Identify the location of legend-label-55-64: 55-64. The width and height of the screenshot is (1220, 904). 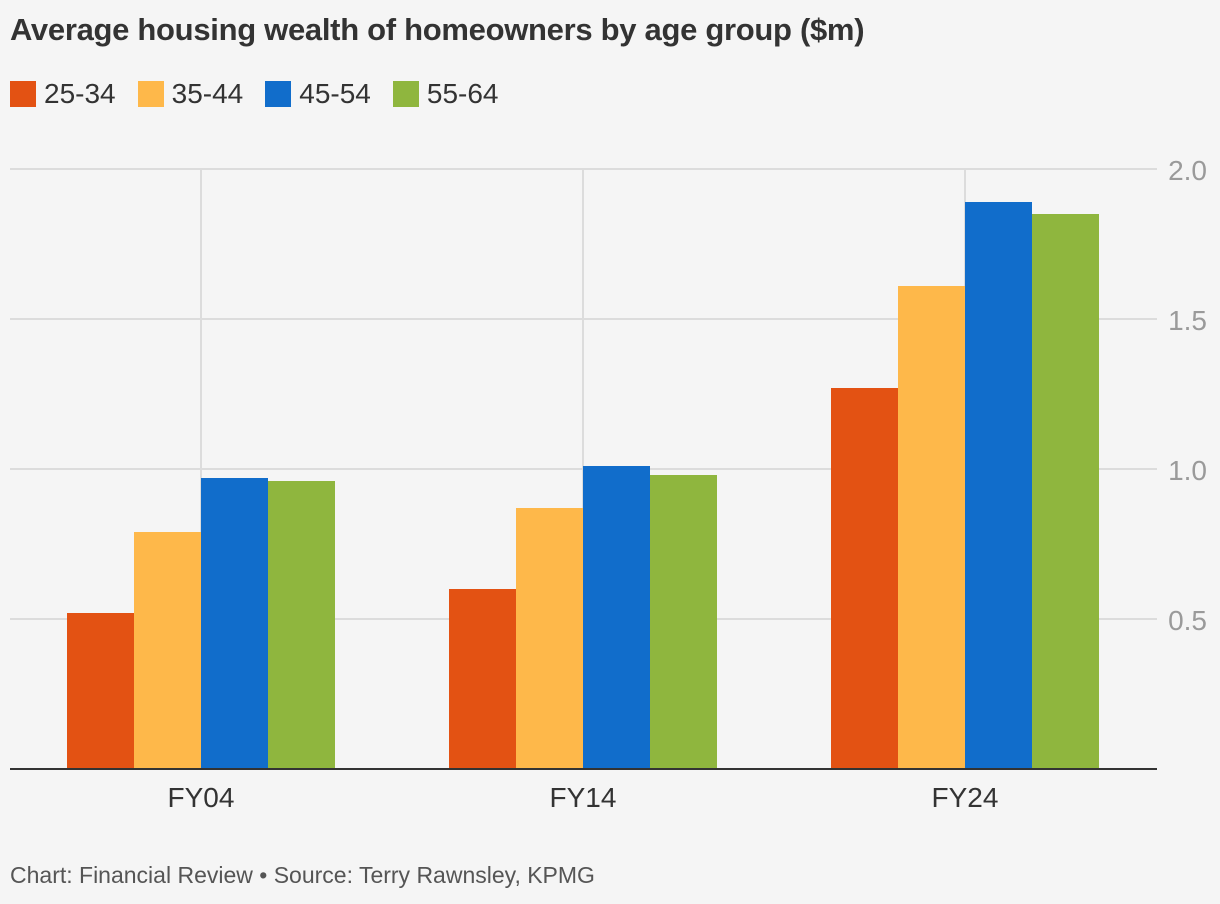
(462, 93).